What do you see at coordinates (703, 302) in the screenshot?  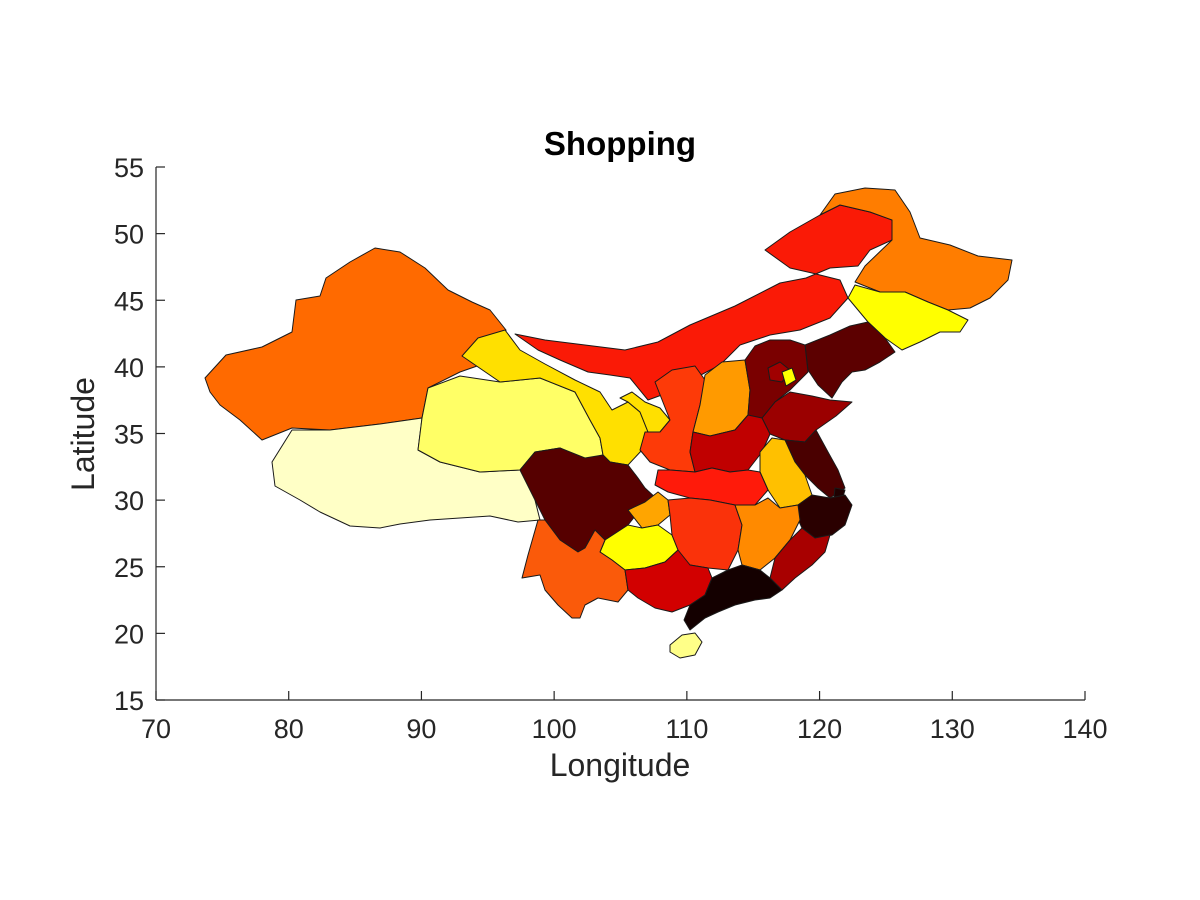 I see `region-inner-mongolia` at bounding box center [703, 302].